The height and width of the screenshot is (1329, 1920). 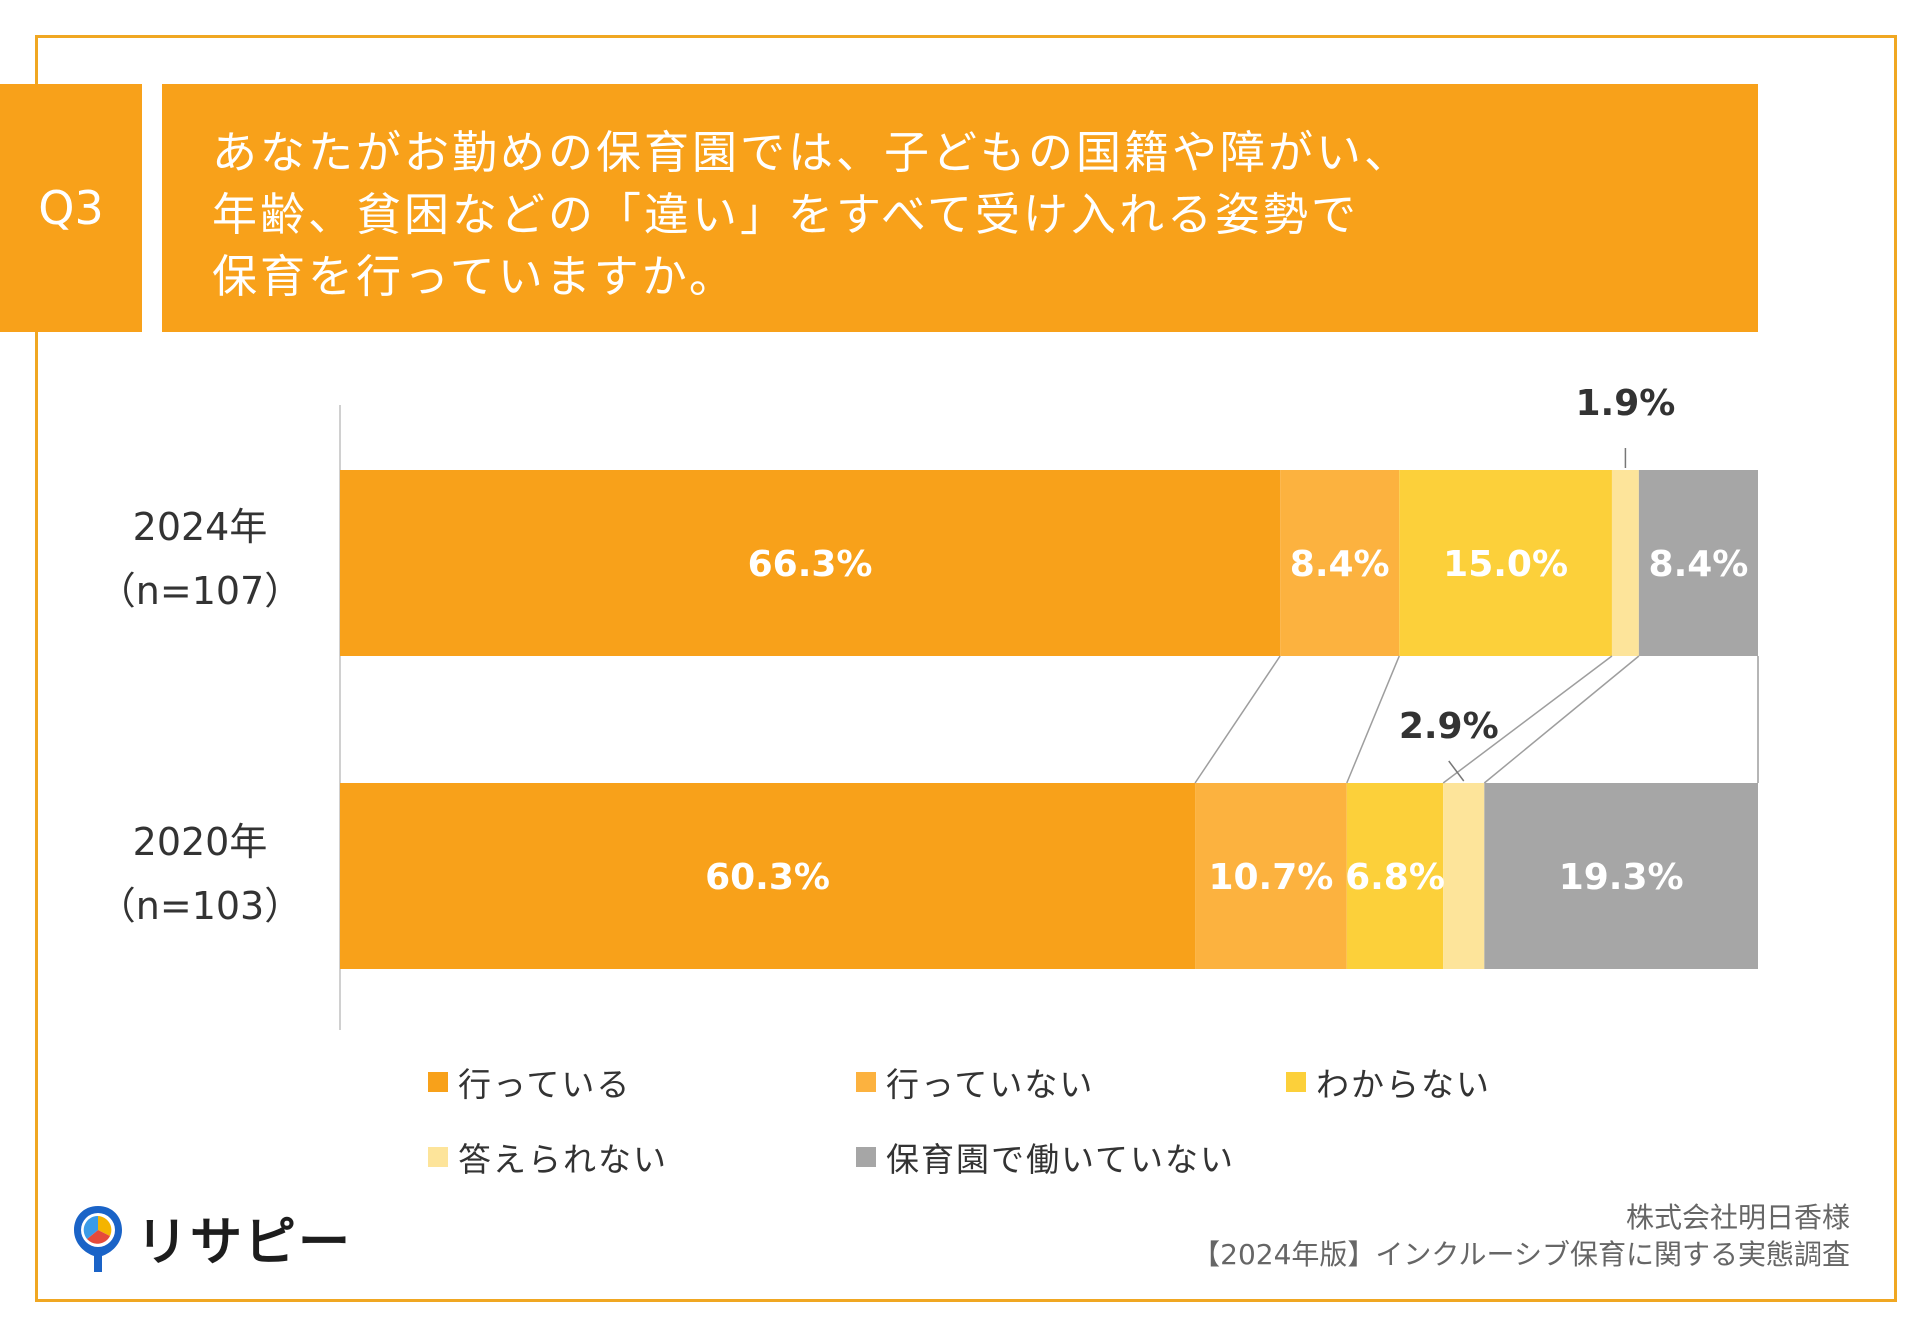 I want to click on pin-icon, so click(x=98, y=1238).